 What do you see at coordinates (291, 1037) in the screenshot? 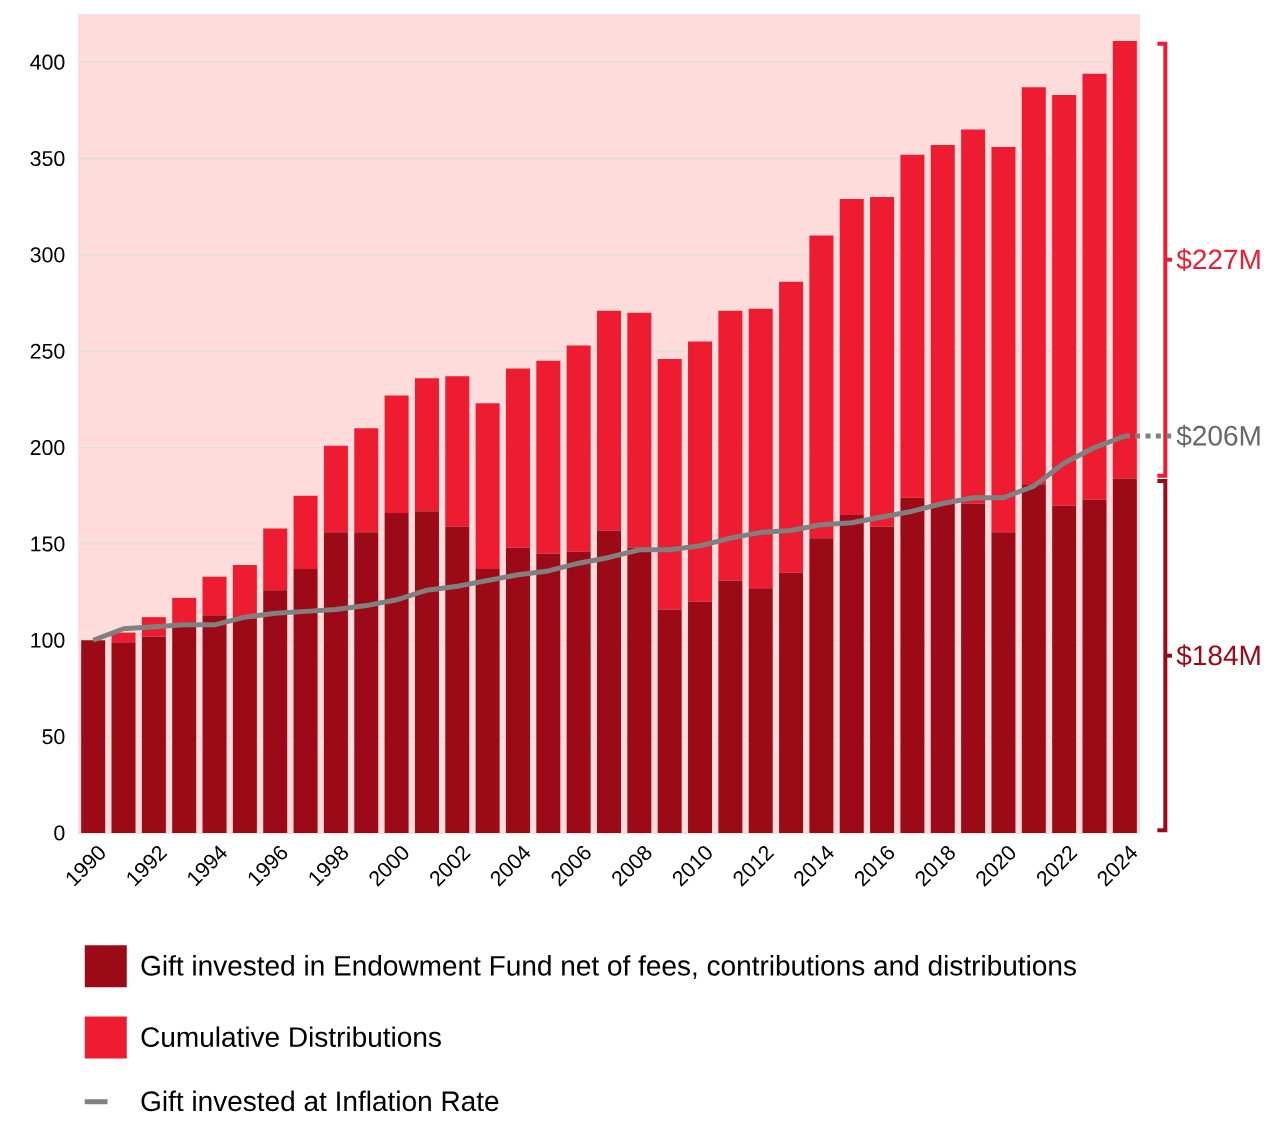
I see `legend-label: Cumulative Distributions` at bounding box center [291, 1037].